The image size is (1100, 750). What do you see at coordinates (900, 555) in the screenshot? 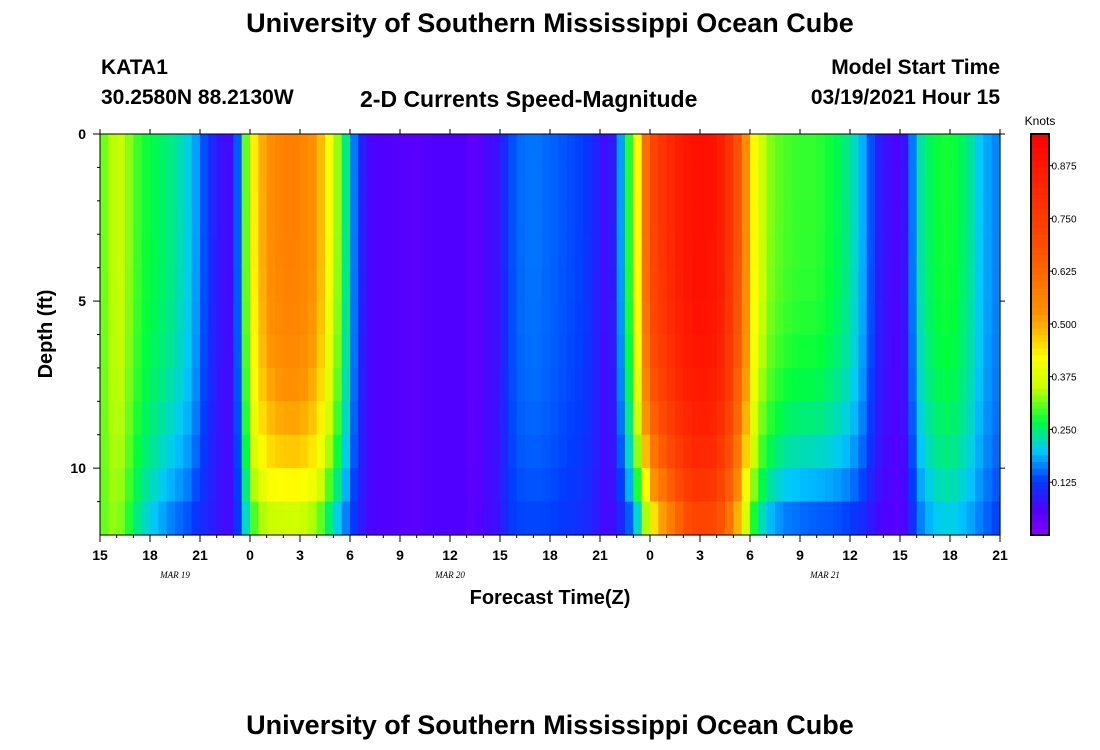
I see `x-tick-label: 15` at bounding box center [900, 555].